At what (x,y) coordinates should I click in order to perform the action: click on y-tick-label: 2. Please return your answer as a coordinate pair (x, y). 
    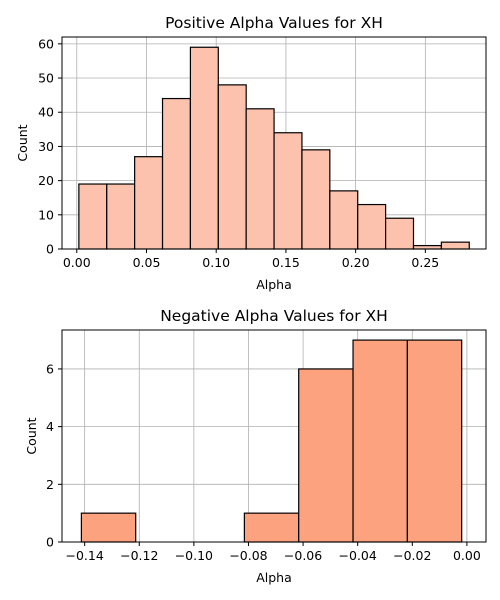
    Looking at the image, I should click on (50, 484).